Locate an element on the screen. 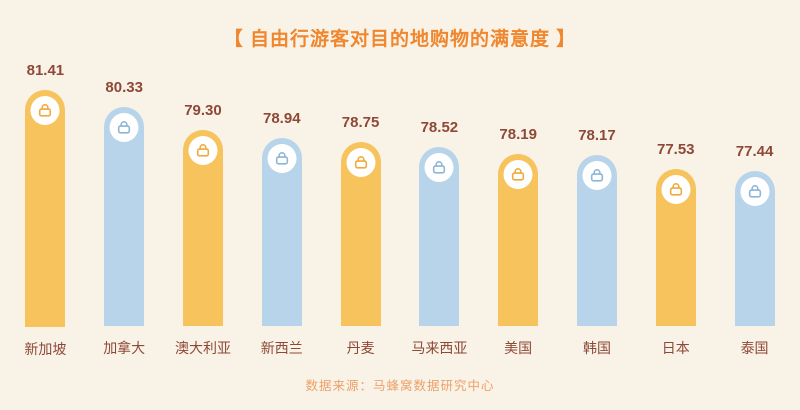 This screenshot has height=410, width=800. bar-column: 77.53 日本 is located at coordinates (676, 211).